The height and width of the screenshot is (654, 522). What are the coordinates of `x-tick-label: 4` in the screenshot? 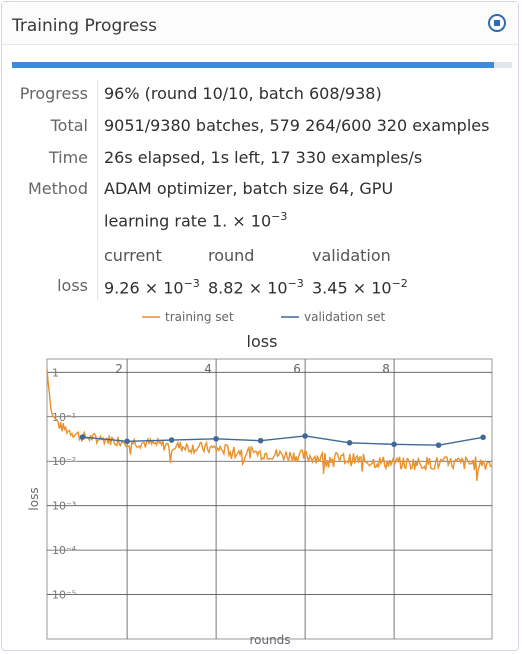 It's located at (208, 369).